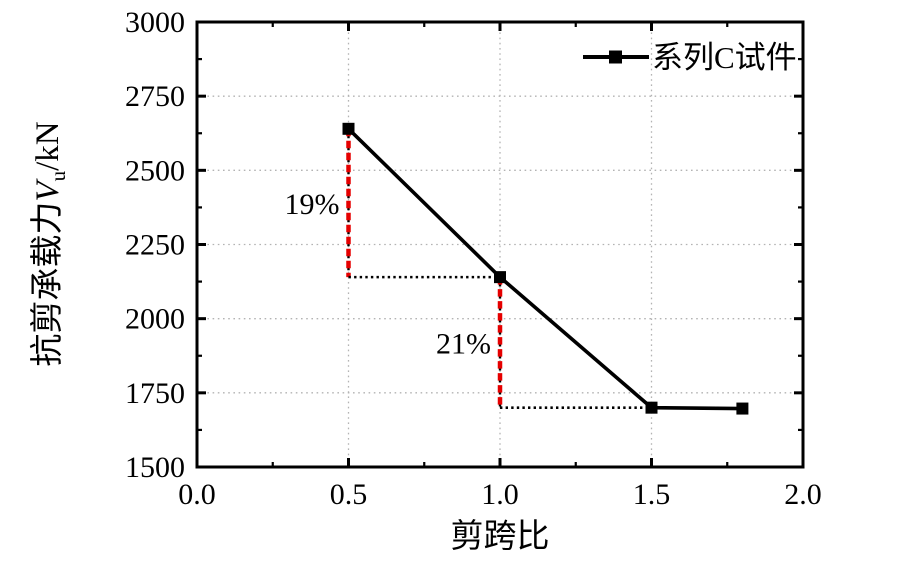  Describe the element at coordinates (463, 343) in the screenshot. I see `percent-drop-label: 21%` at that location.